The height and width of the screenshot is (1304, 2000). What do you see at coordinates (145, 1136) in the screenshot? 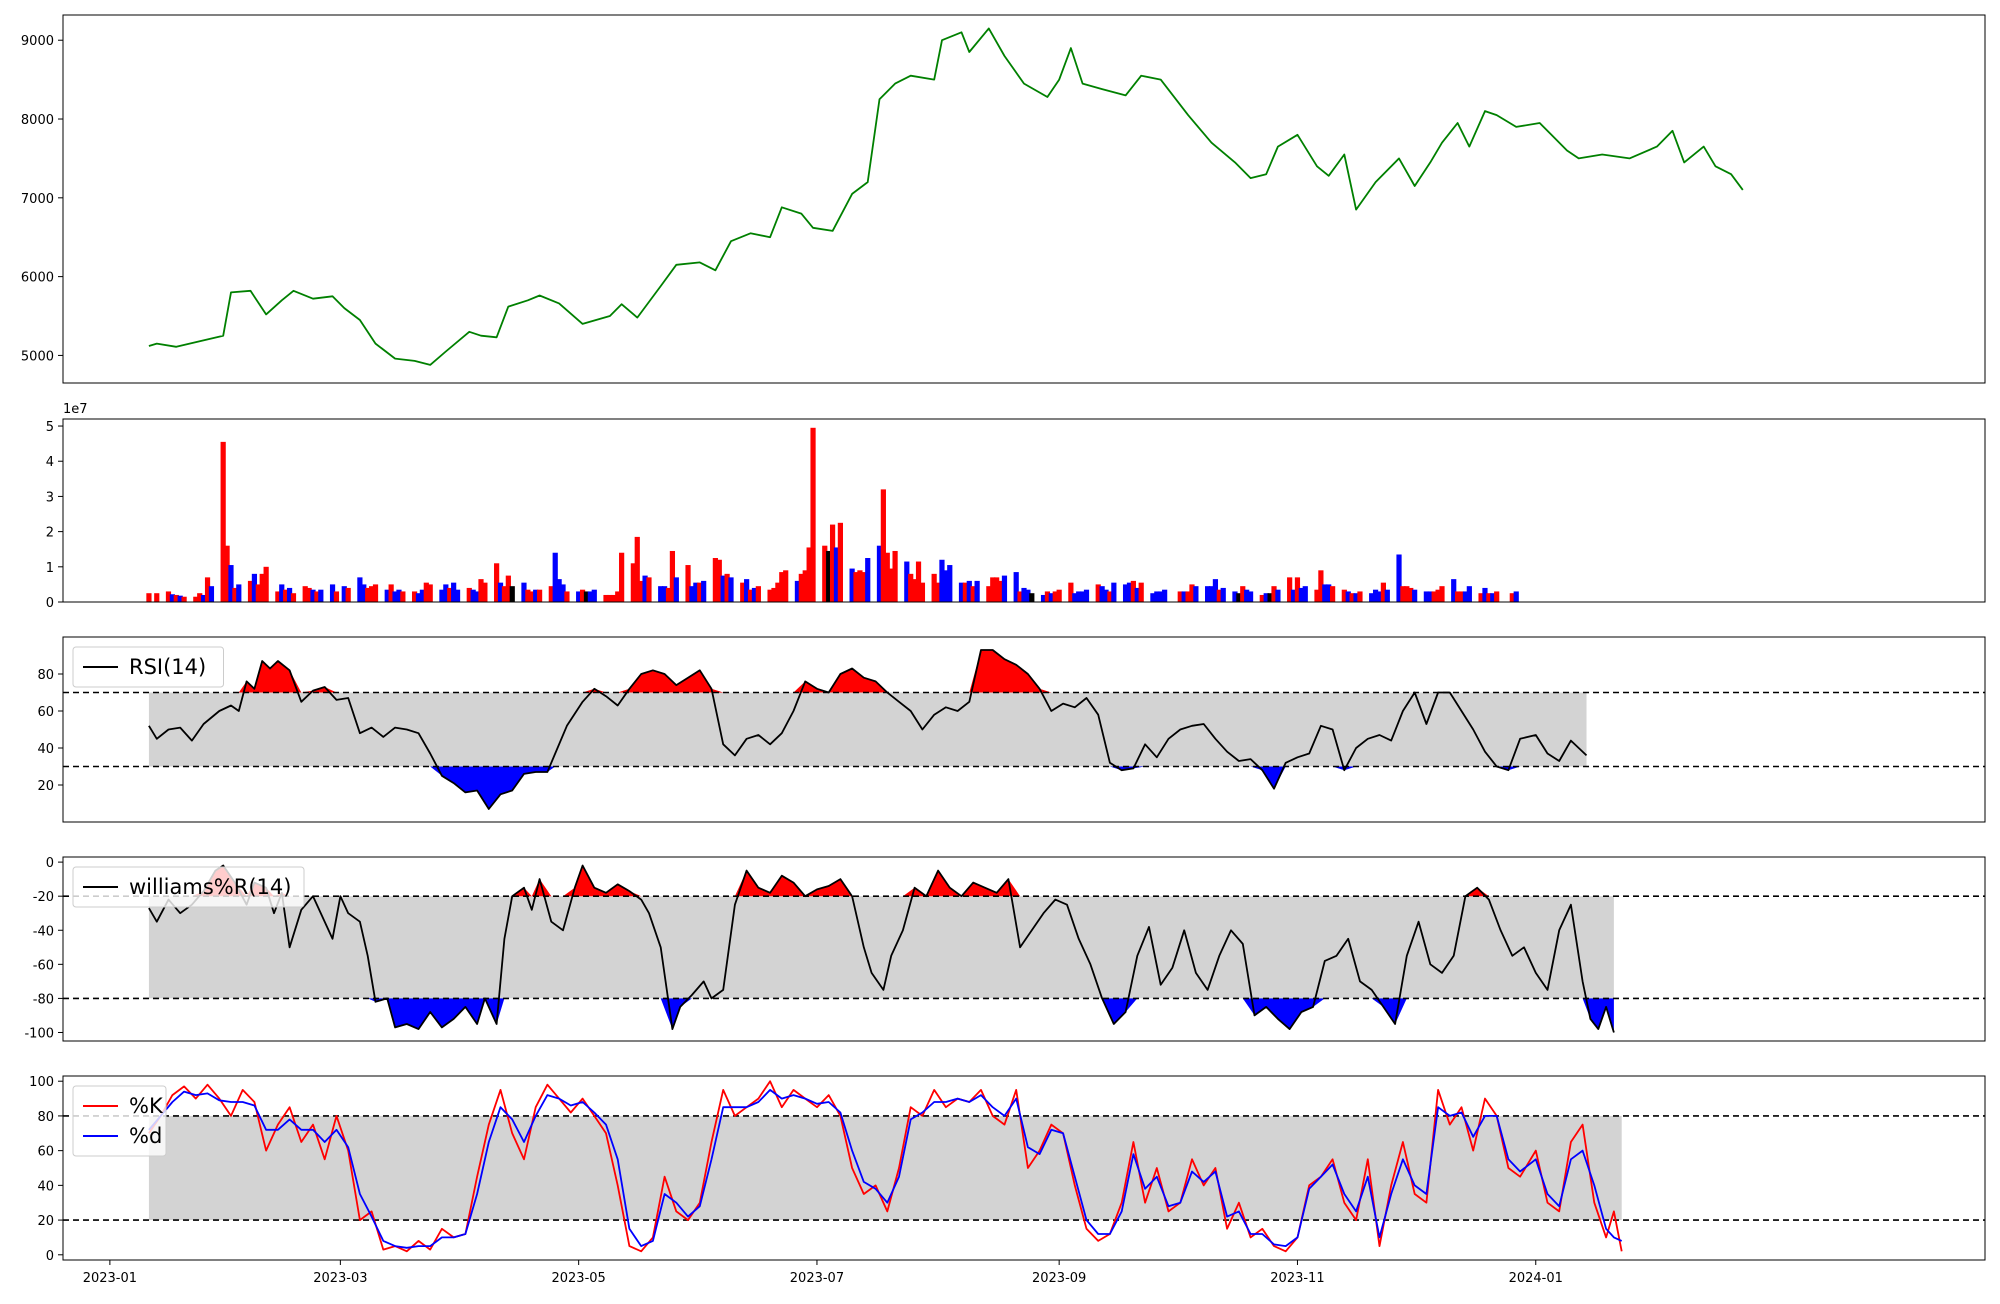
I see `legend-label: %d` at bounding box center [145, 1136].